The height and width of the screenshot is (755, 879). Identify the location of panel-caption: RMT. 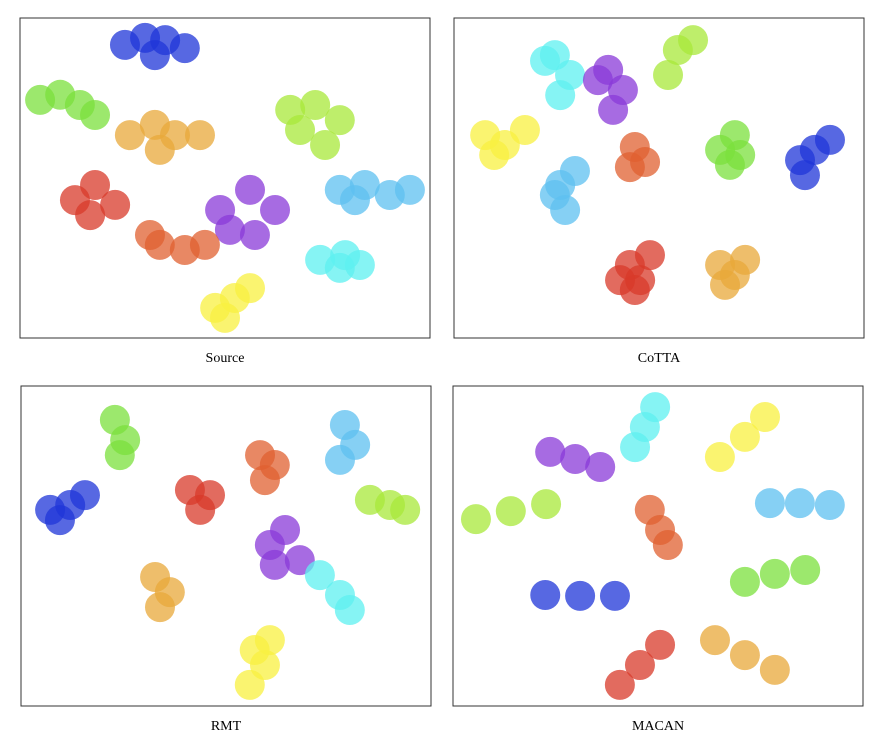
(226, 726).